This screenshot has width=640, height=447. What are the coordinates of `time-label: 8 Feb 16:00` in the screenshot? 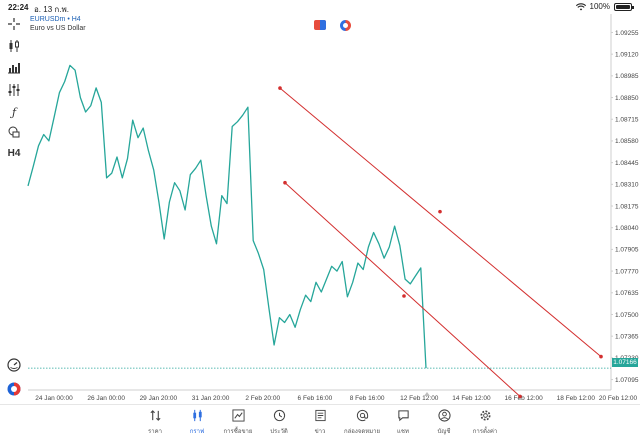 It's located at (367, 398).